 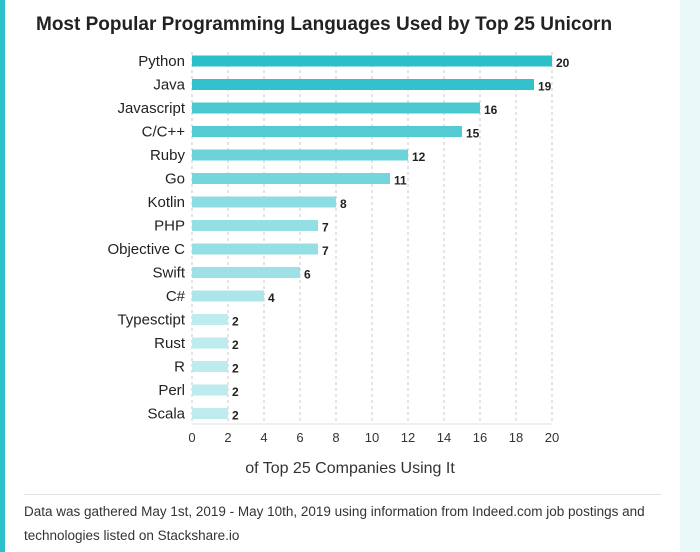 I want to click on x-tick-label: 8, so click(x=335, y=437).